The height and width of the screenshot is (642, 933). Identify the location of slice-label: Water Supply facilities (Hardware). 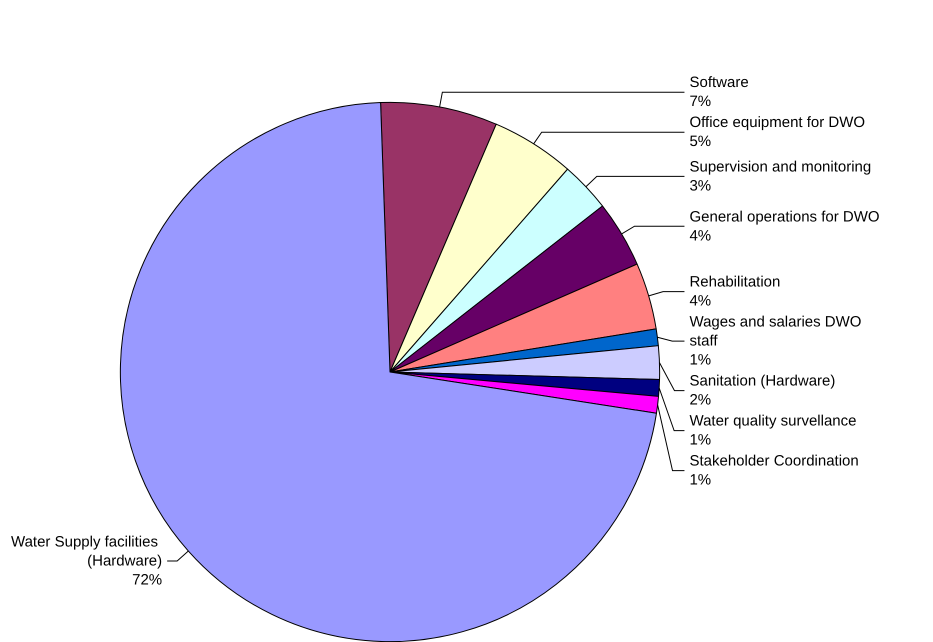
(86, 551).